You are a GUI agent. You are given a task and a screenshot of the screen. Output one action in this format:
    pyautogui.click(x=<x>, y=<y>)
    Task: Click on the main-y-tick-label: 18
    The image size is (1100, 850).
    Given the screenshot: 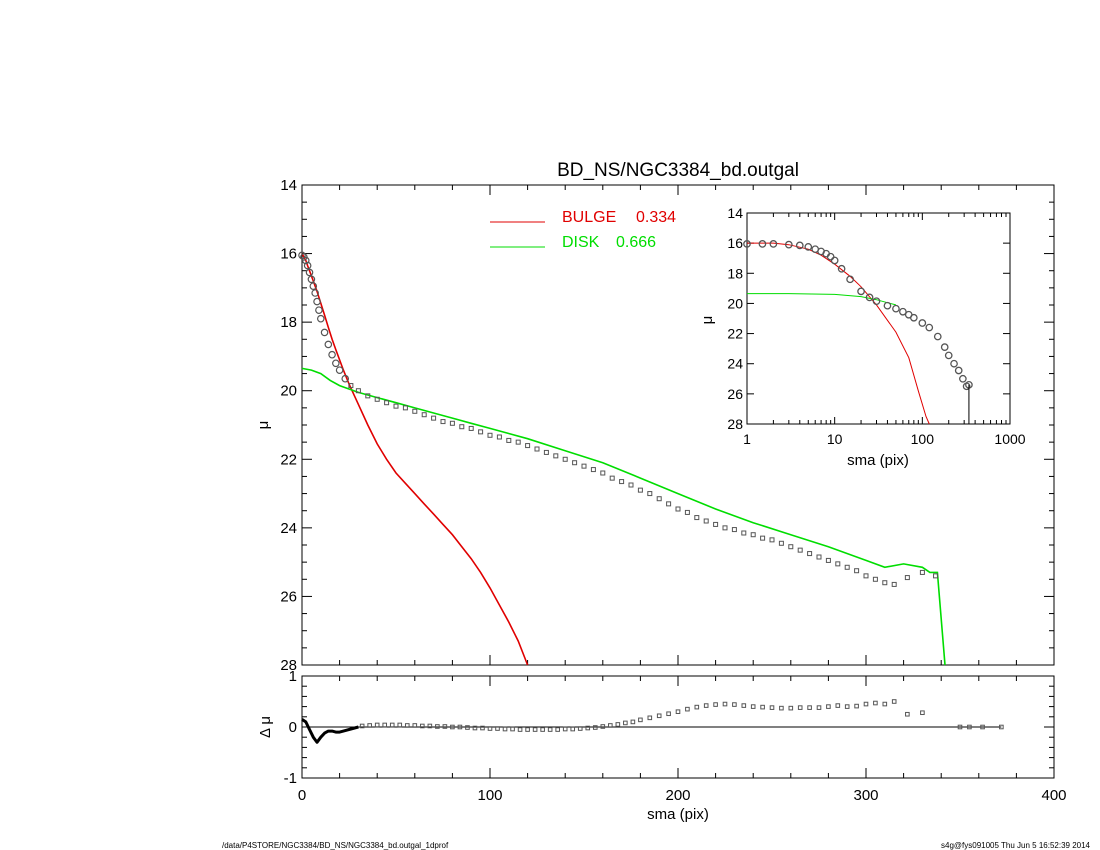 What is the action you would take?
    pyautogui.click(x=288, y=322)
    